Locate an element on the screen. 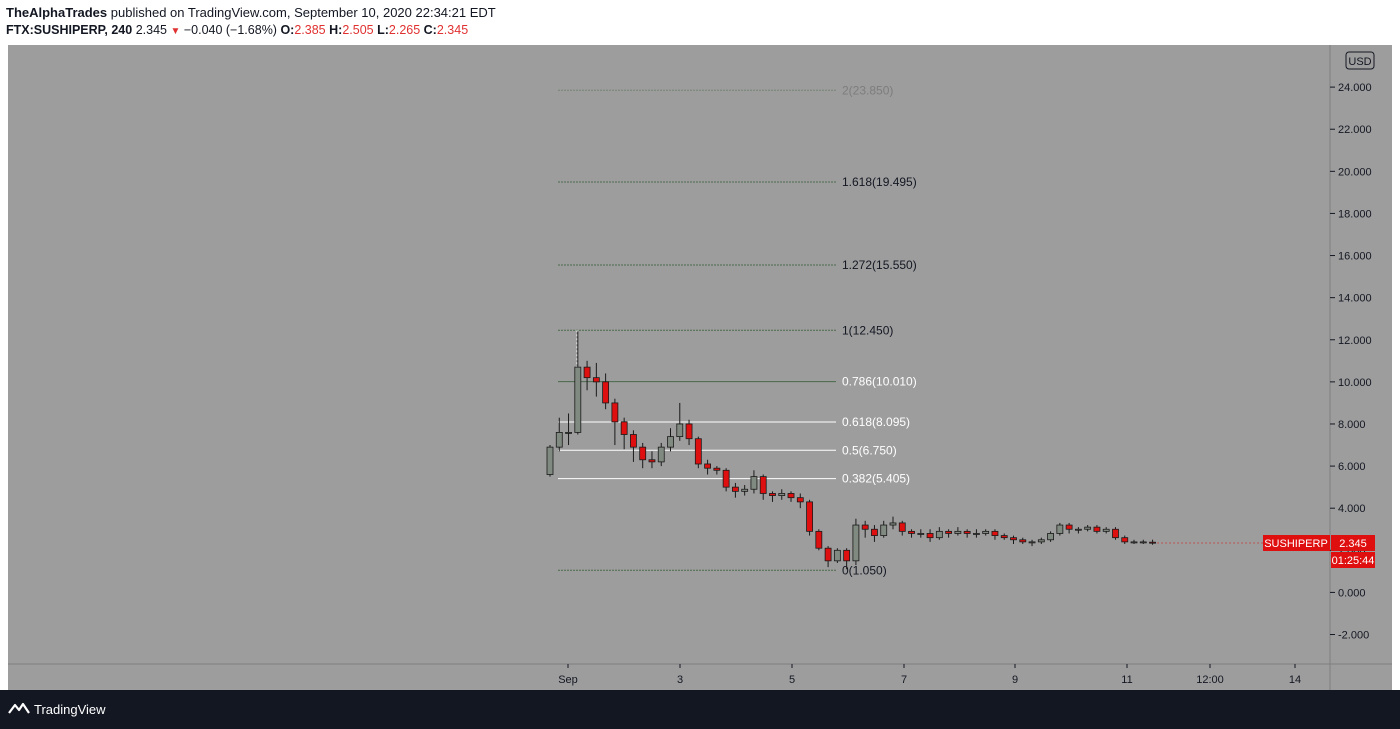 The width and height of the screenshot is (1400, 729). open-value: 2.385 is located at coordinates (310, 30).